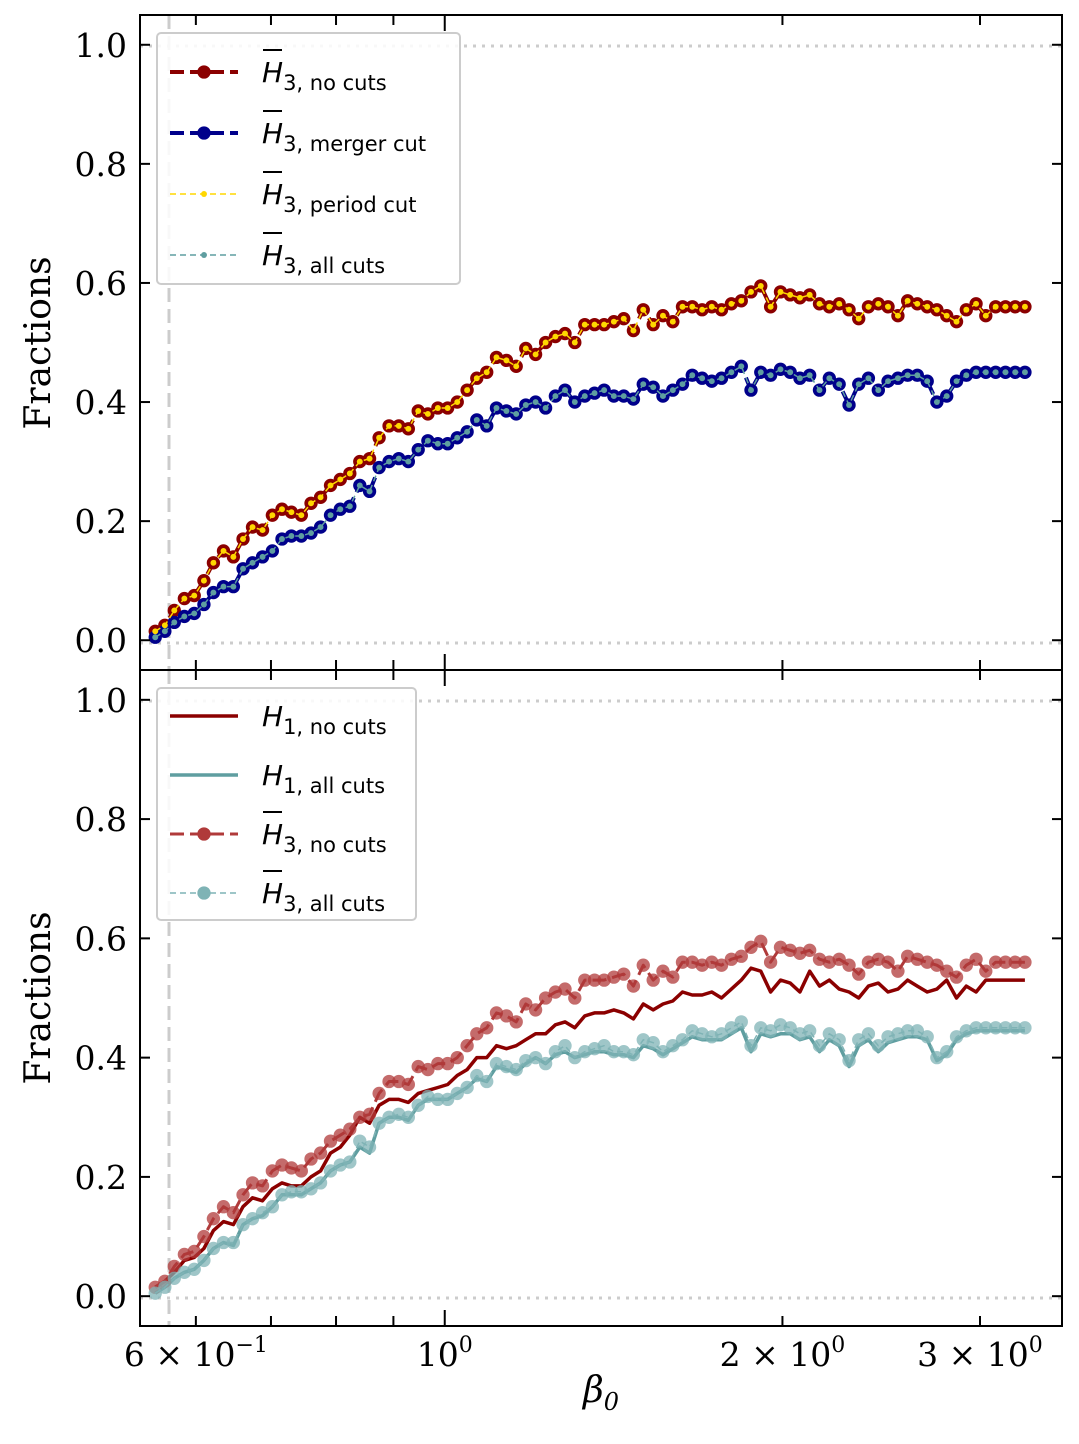  I want to click on bottom-y-axis-label: Fractions, so click(38, 997).